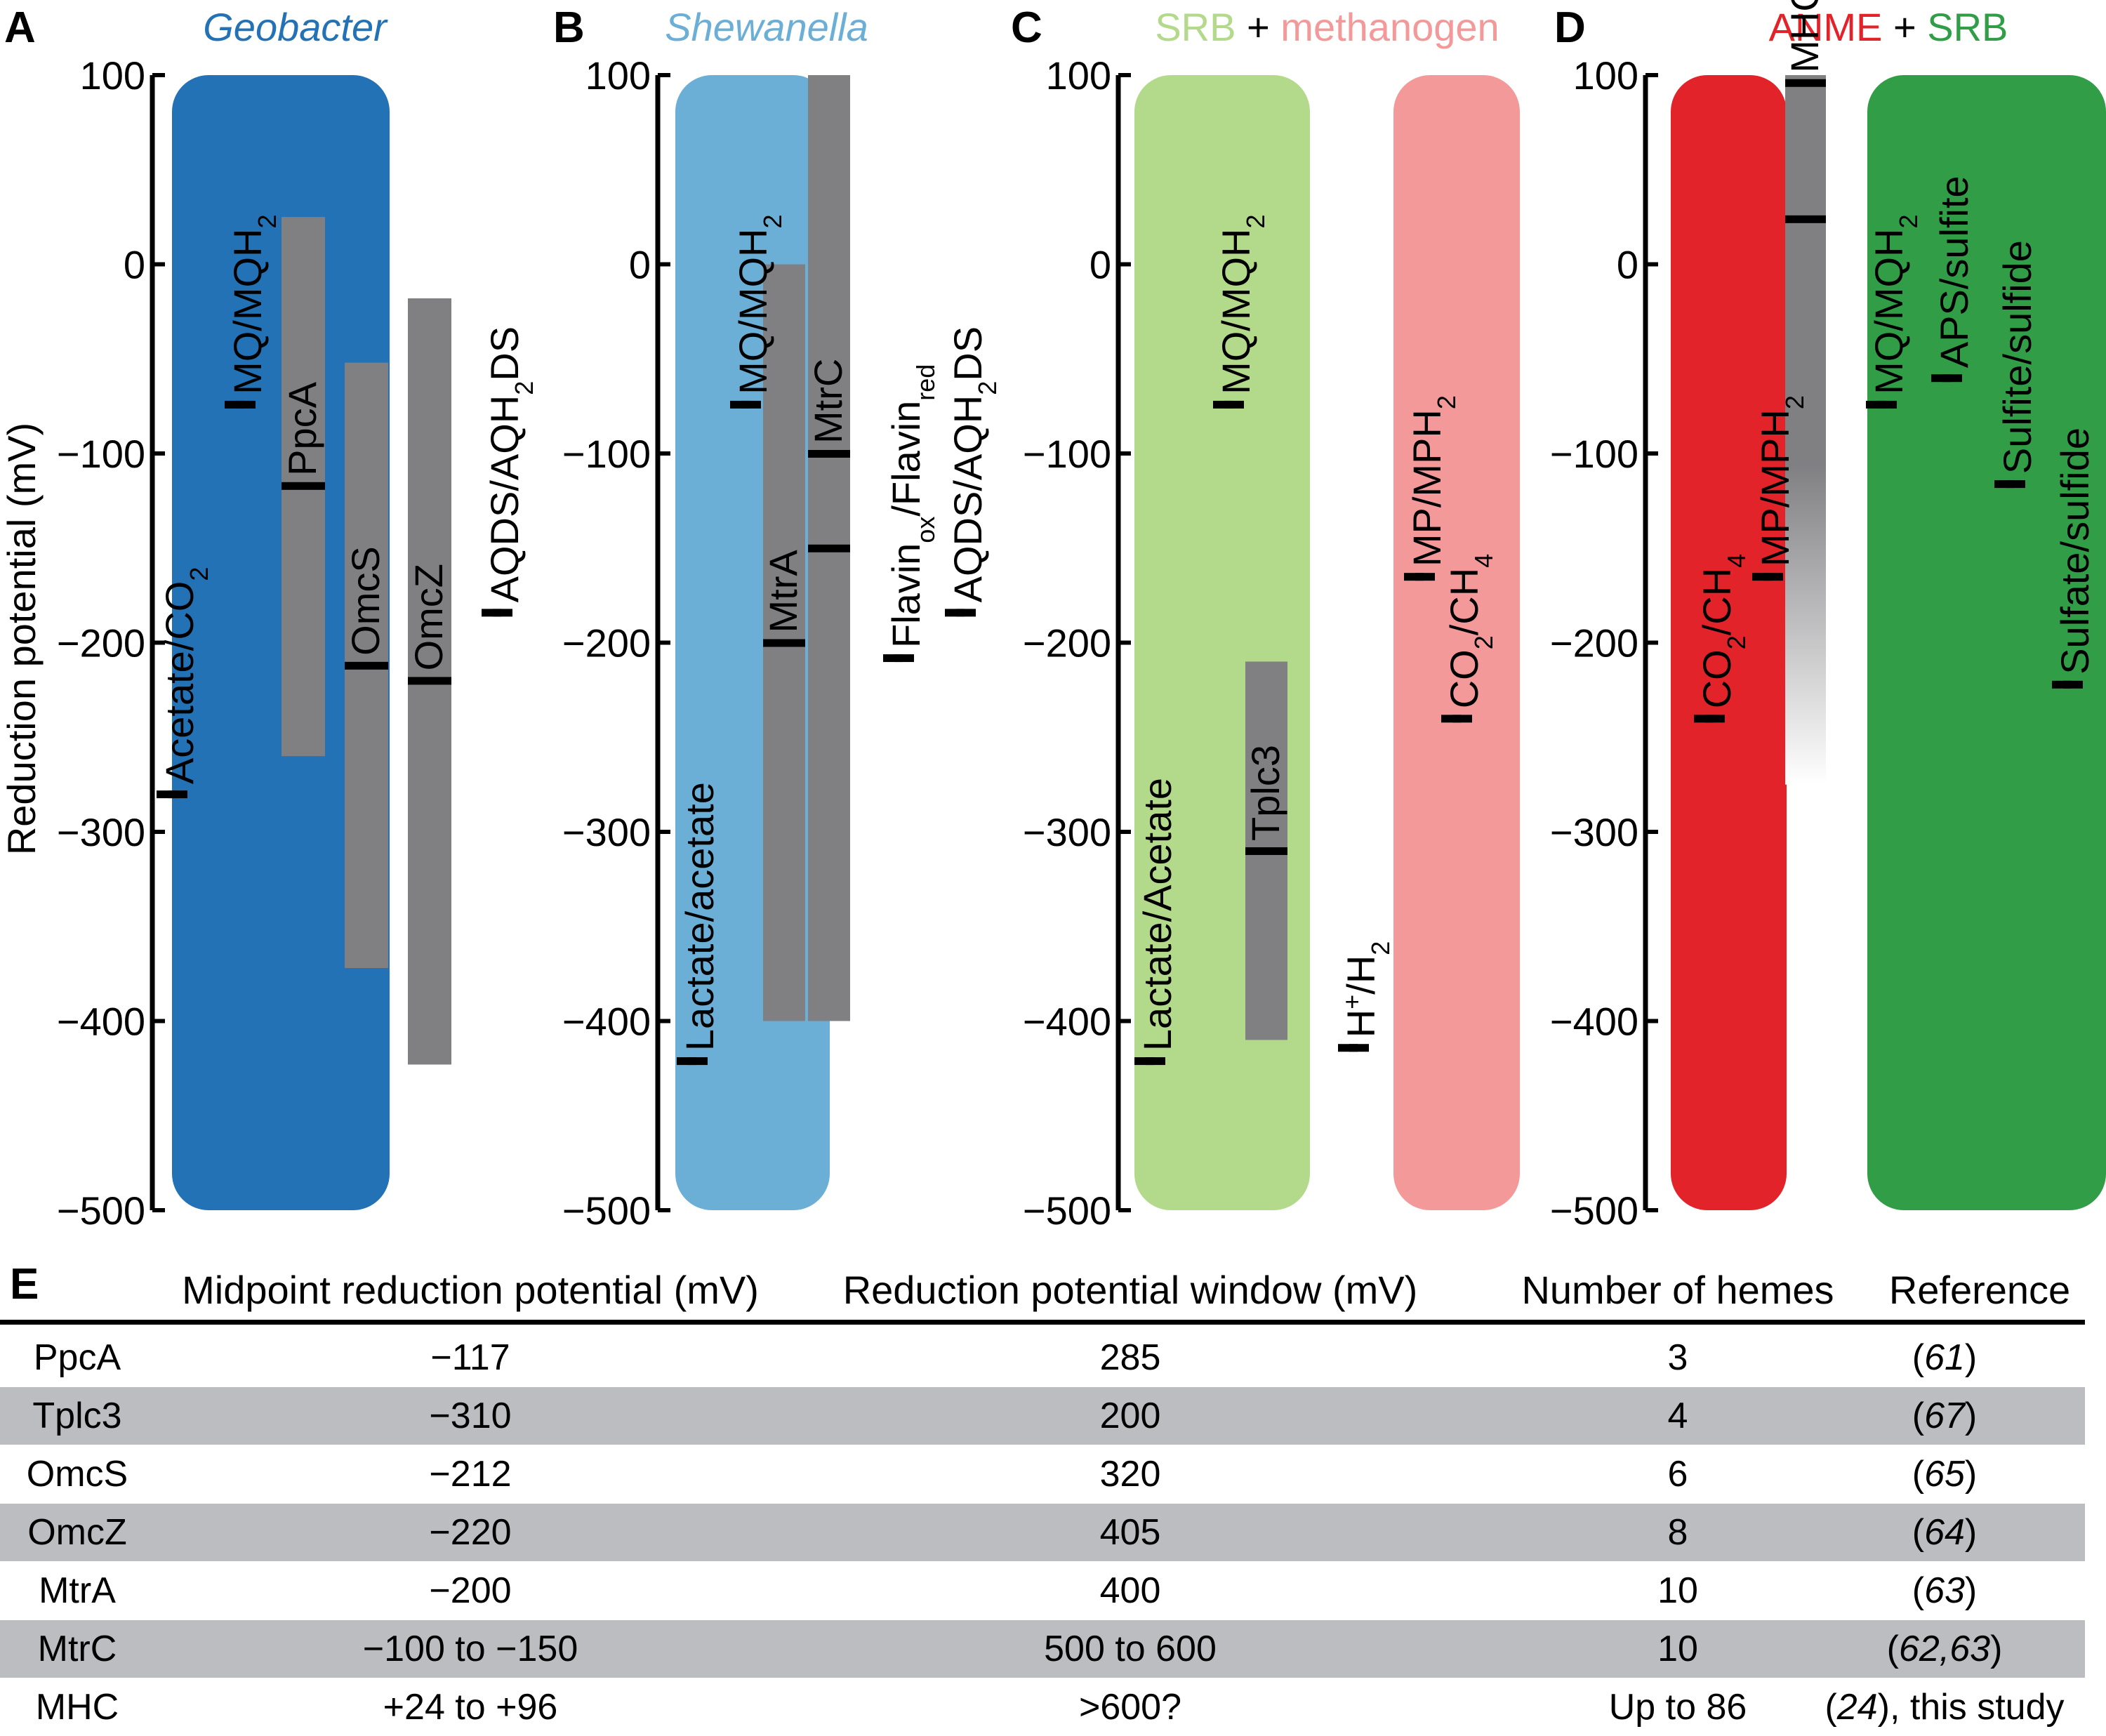 The width and height of the screenshot is (2106, 1736). What do you see at coordinates (1130, 1590) in the screenshot?
I see `cell-window: 400` at bounding box center [1130, 1590].